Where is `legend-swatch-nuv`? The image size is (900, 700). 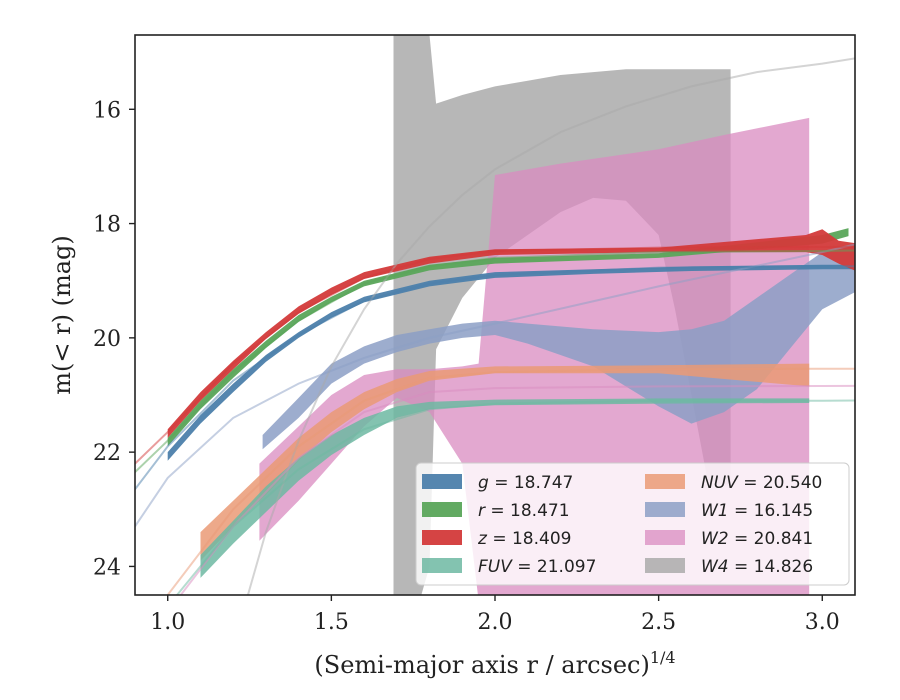 legend-swatch-nuv is located at coordinates (665, 481).